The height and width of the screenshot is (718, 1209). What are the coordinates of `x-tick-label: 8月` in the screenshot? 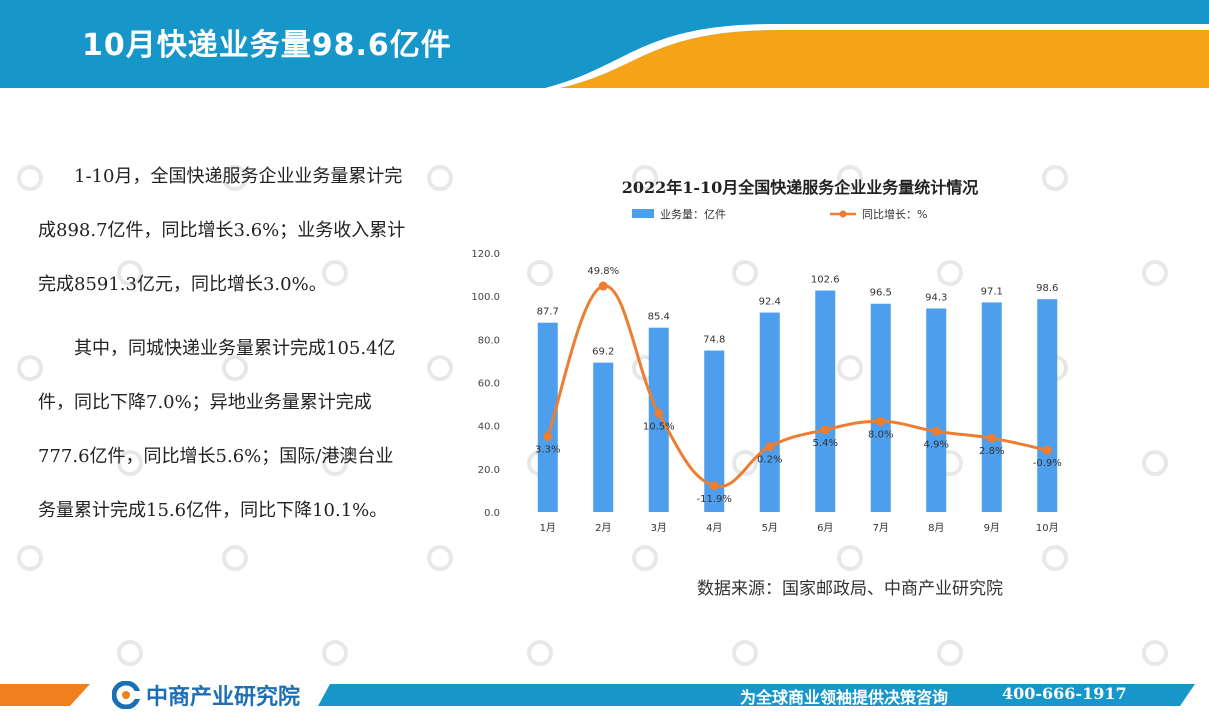 It's located at (936, 528).